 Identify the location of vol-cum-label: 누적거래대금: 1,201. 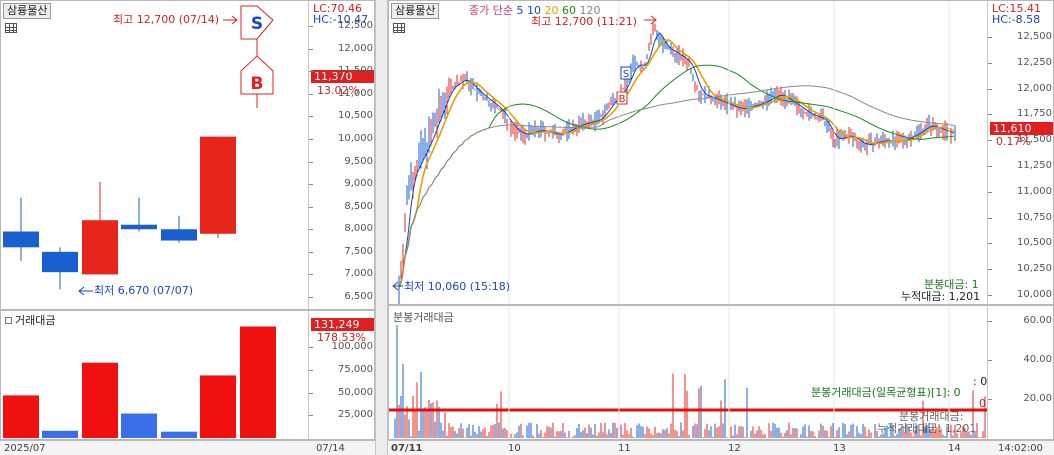
(927, 428).